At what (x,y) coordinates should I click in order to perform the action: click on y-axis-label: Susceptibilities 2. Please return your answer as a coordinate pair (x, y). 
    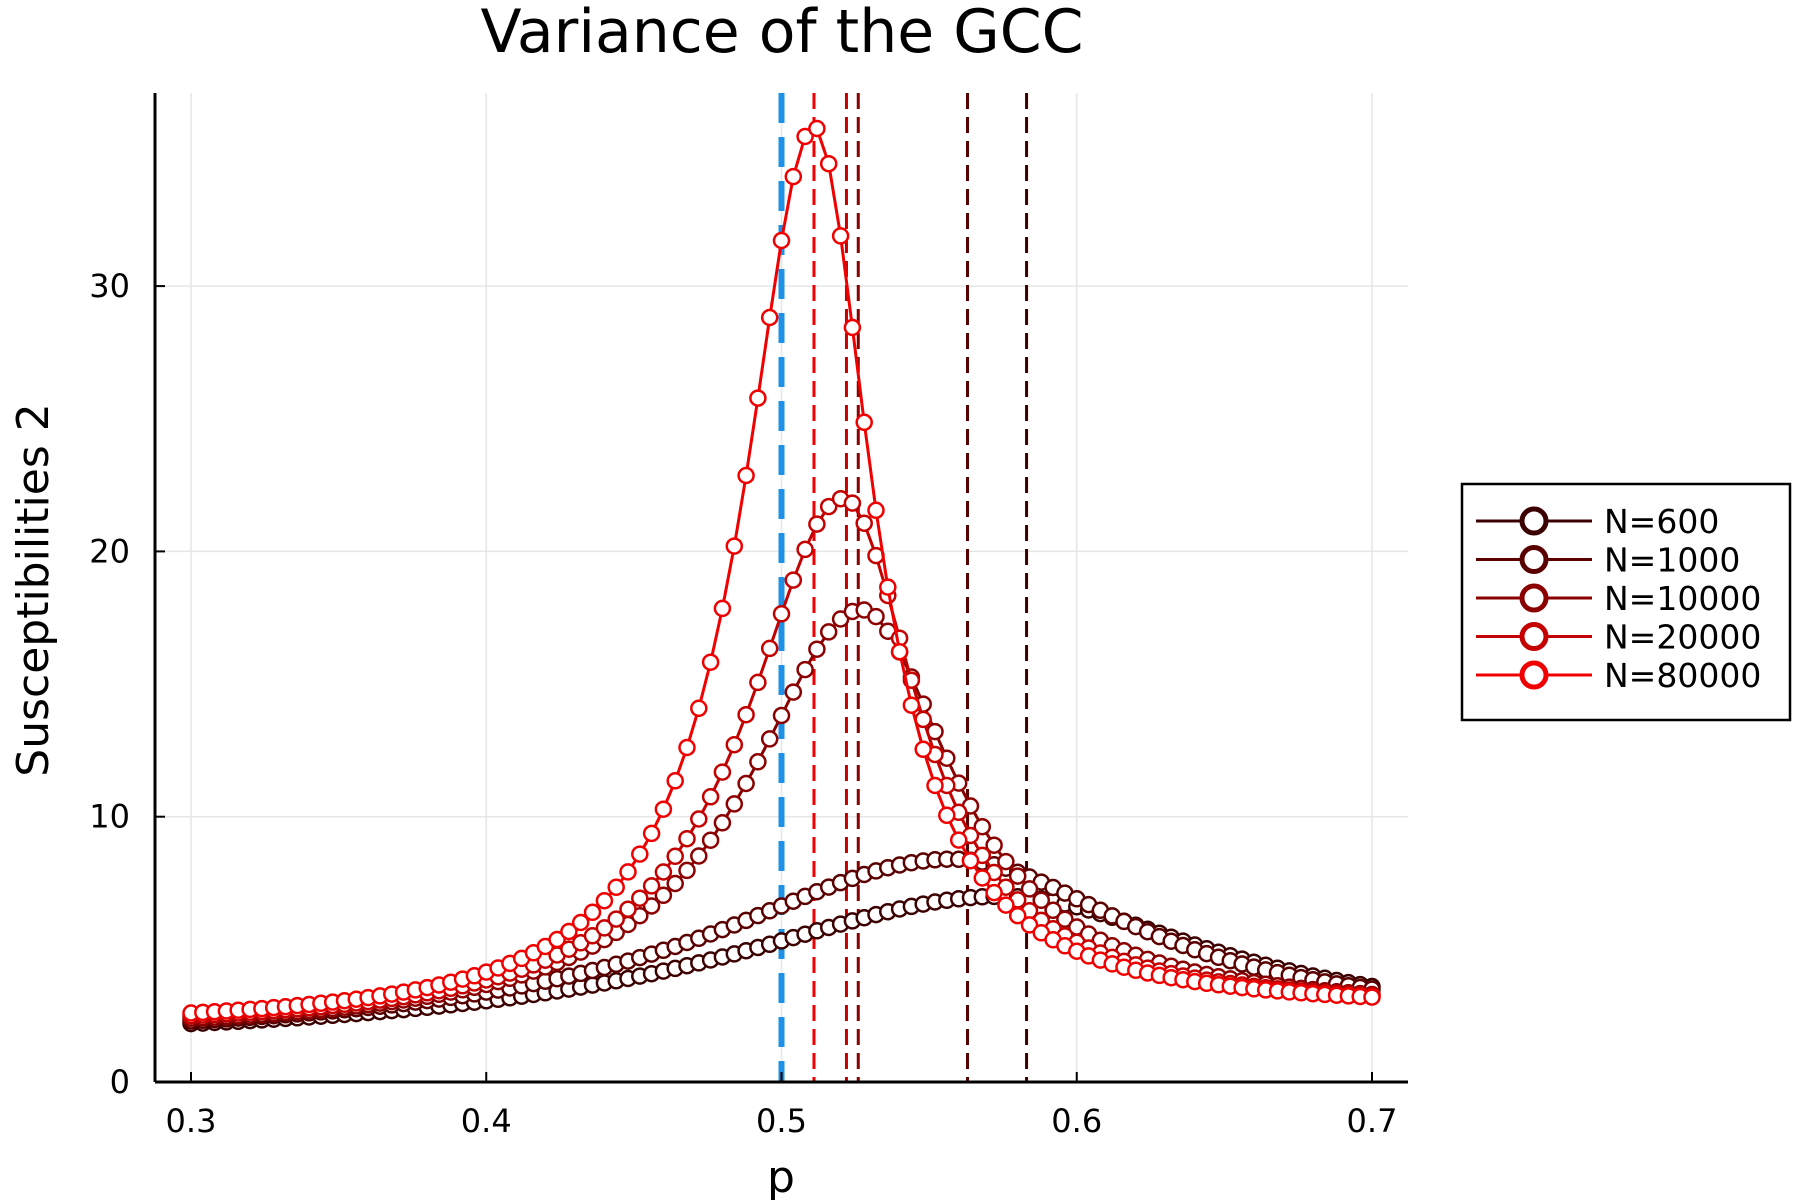
    Looking at the image, I should click on (33, 589).